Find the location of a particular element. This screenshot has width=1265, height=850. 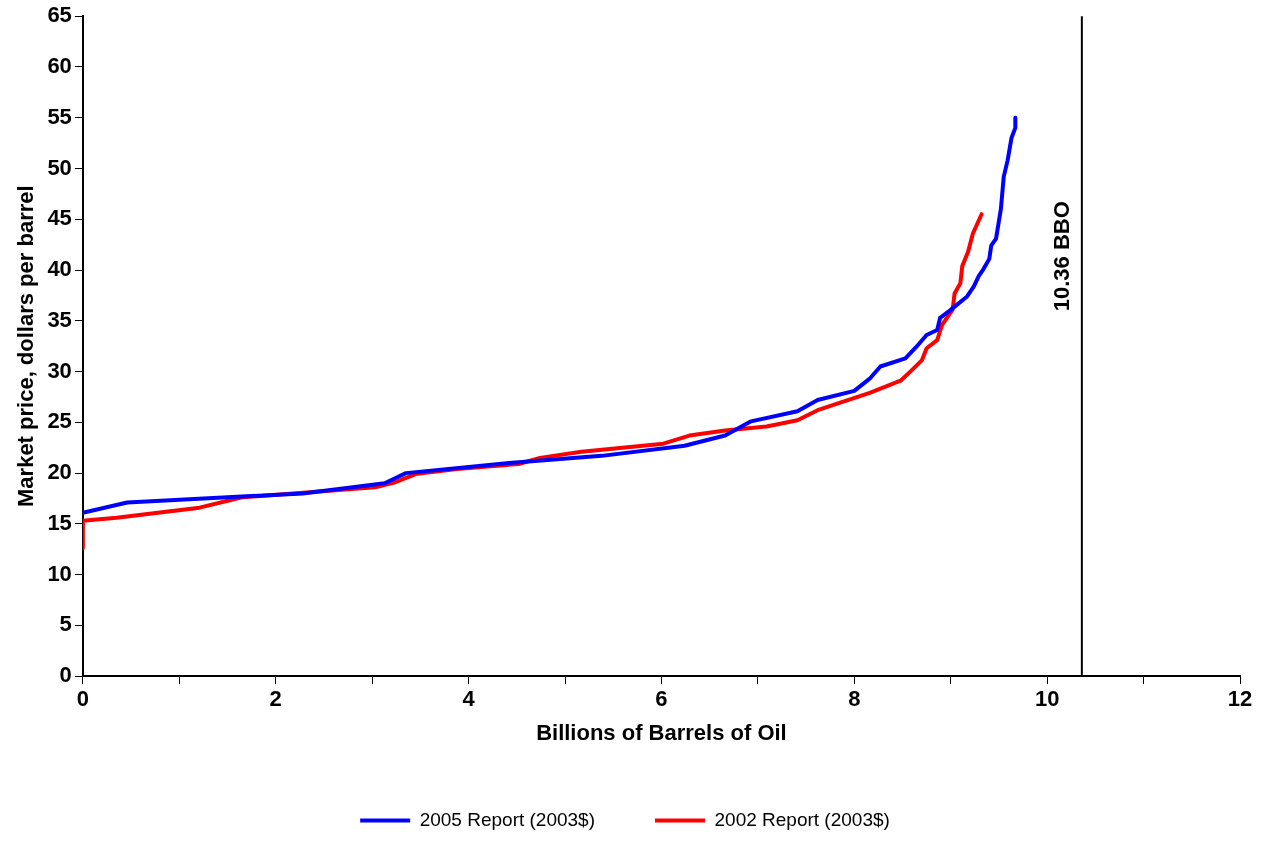

y-tick-label: 30 is located at coordinates (59, 370).